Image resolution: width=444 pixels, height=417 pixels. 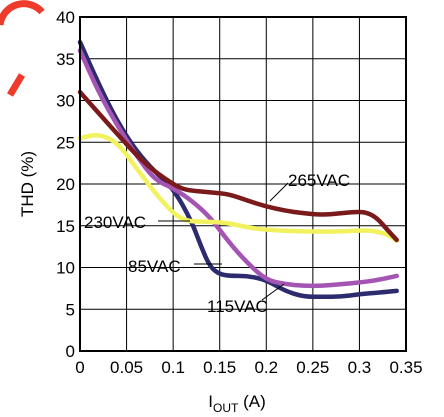 What do you see at coordinates (70, 351) in the screenshot?
I see `y-tick-label: 0` at bounding box center [70, 351].